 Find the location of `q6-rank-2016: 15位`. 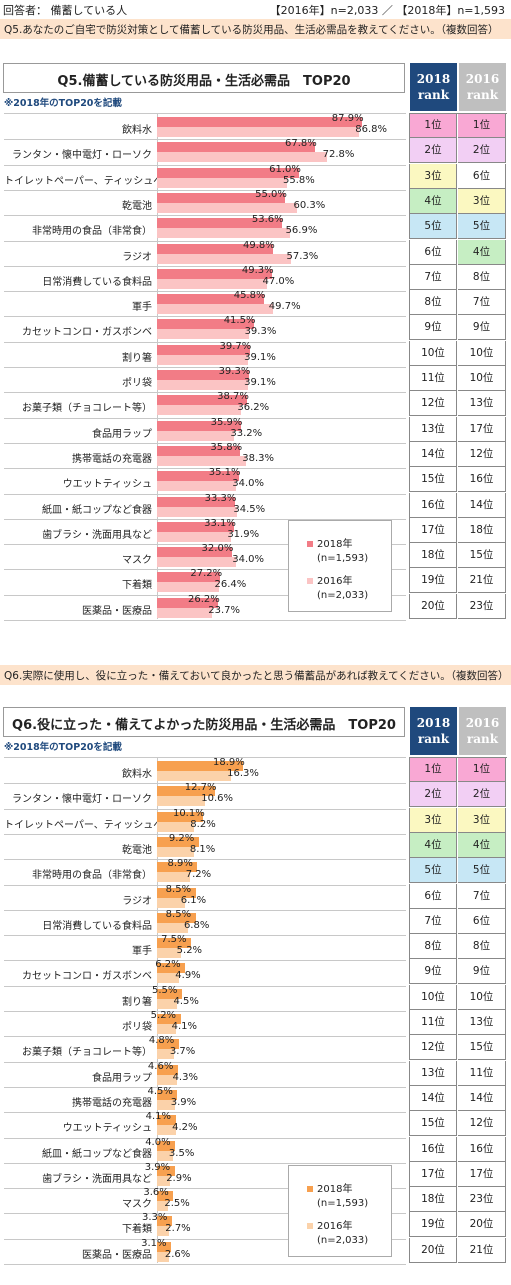

q6-rank-2016: 15位 is located at coordinates (482, 1048).